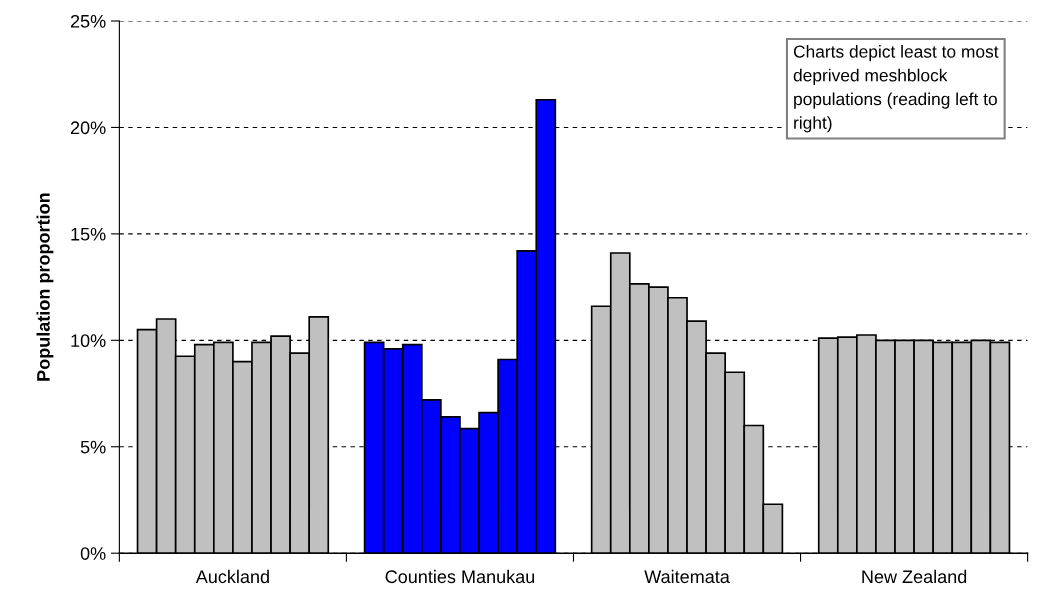 This screenshot has height=600, width=1038. Describe the element at coordinates (460, 576) in the screenshot. I see `x-tick-label: Counties Manukau` at that location.